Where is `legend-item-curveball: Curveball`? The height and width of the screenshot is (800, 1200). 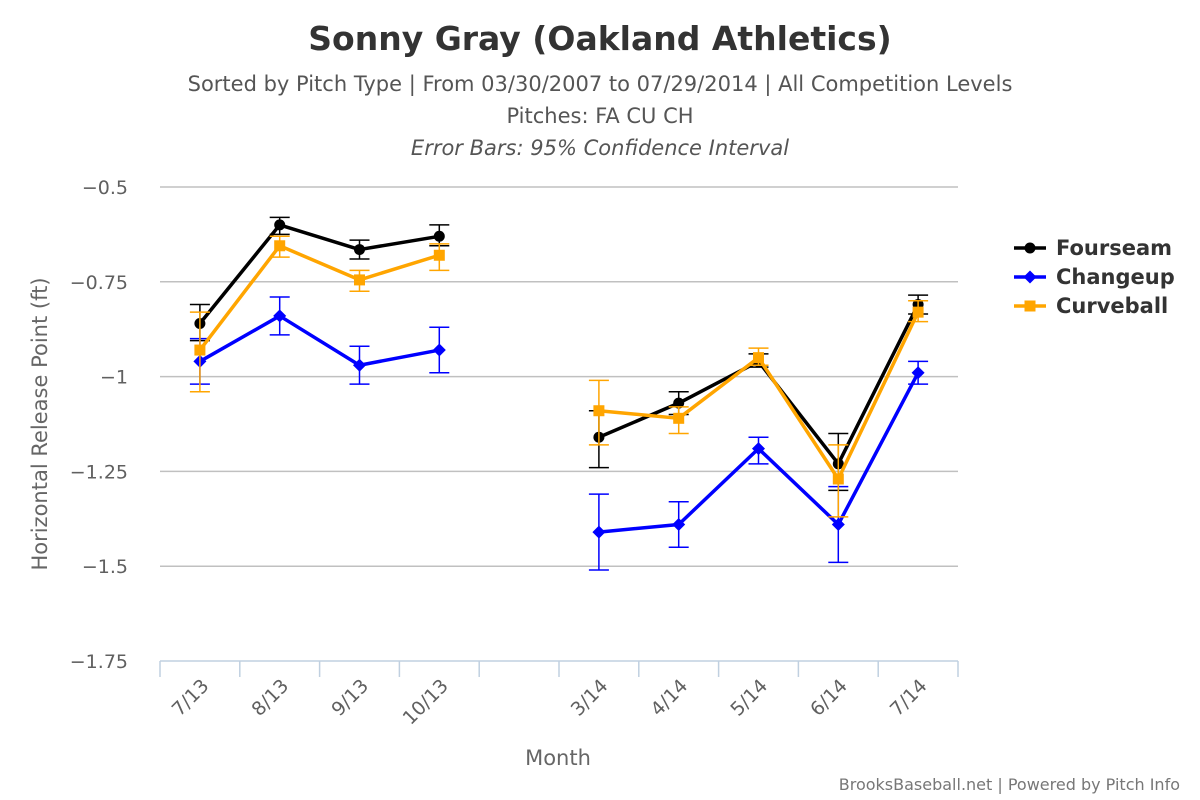 legend-item-curveball: Curveball is located at coordinates (1091, 306).